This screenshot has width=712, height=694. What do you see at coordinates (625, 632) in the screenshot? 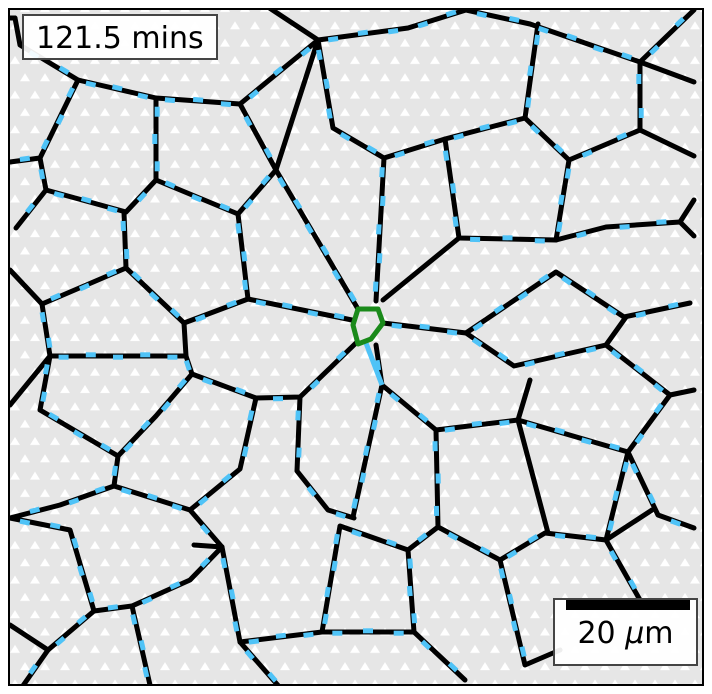
I see `scale-bar-legend: 20 μm` at bounding box center [625, 632].